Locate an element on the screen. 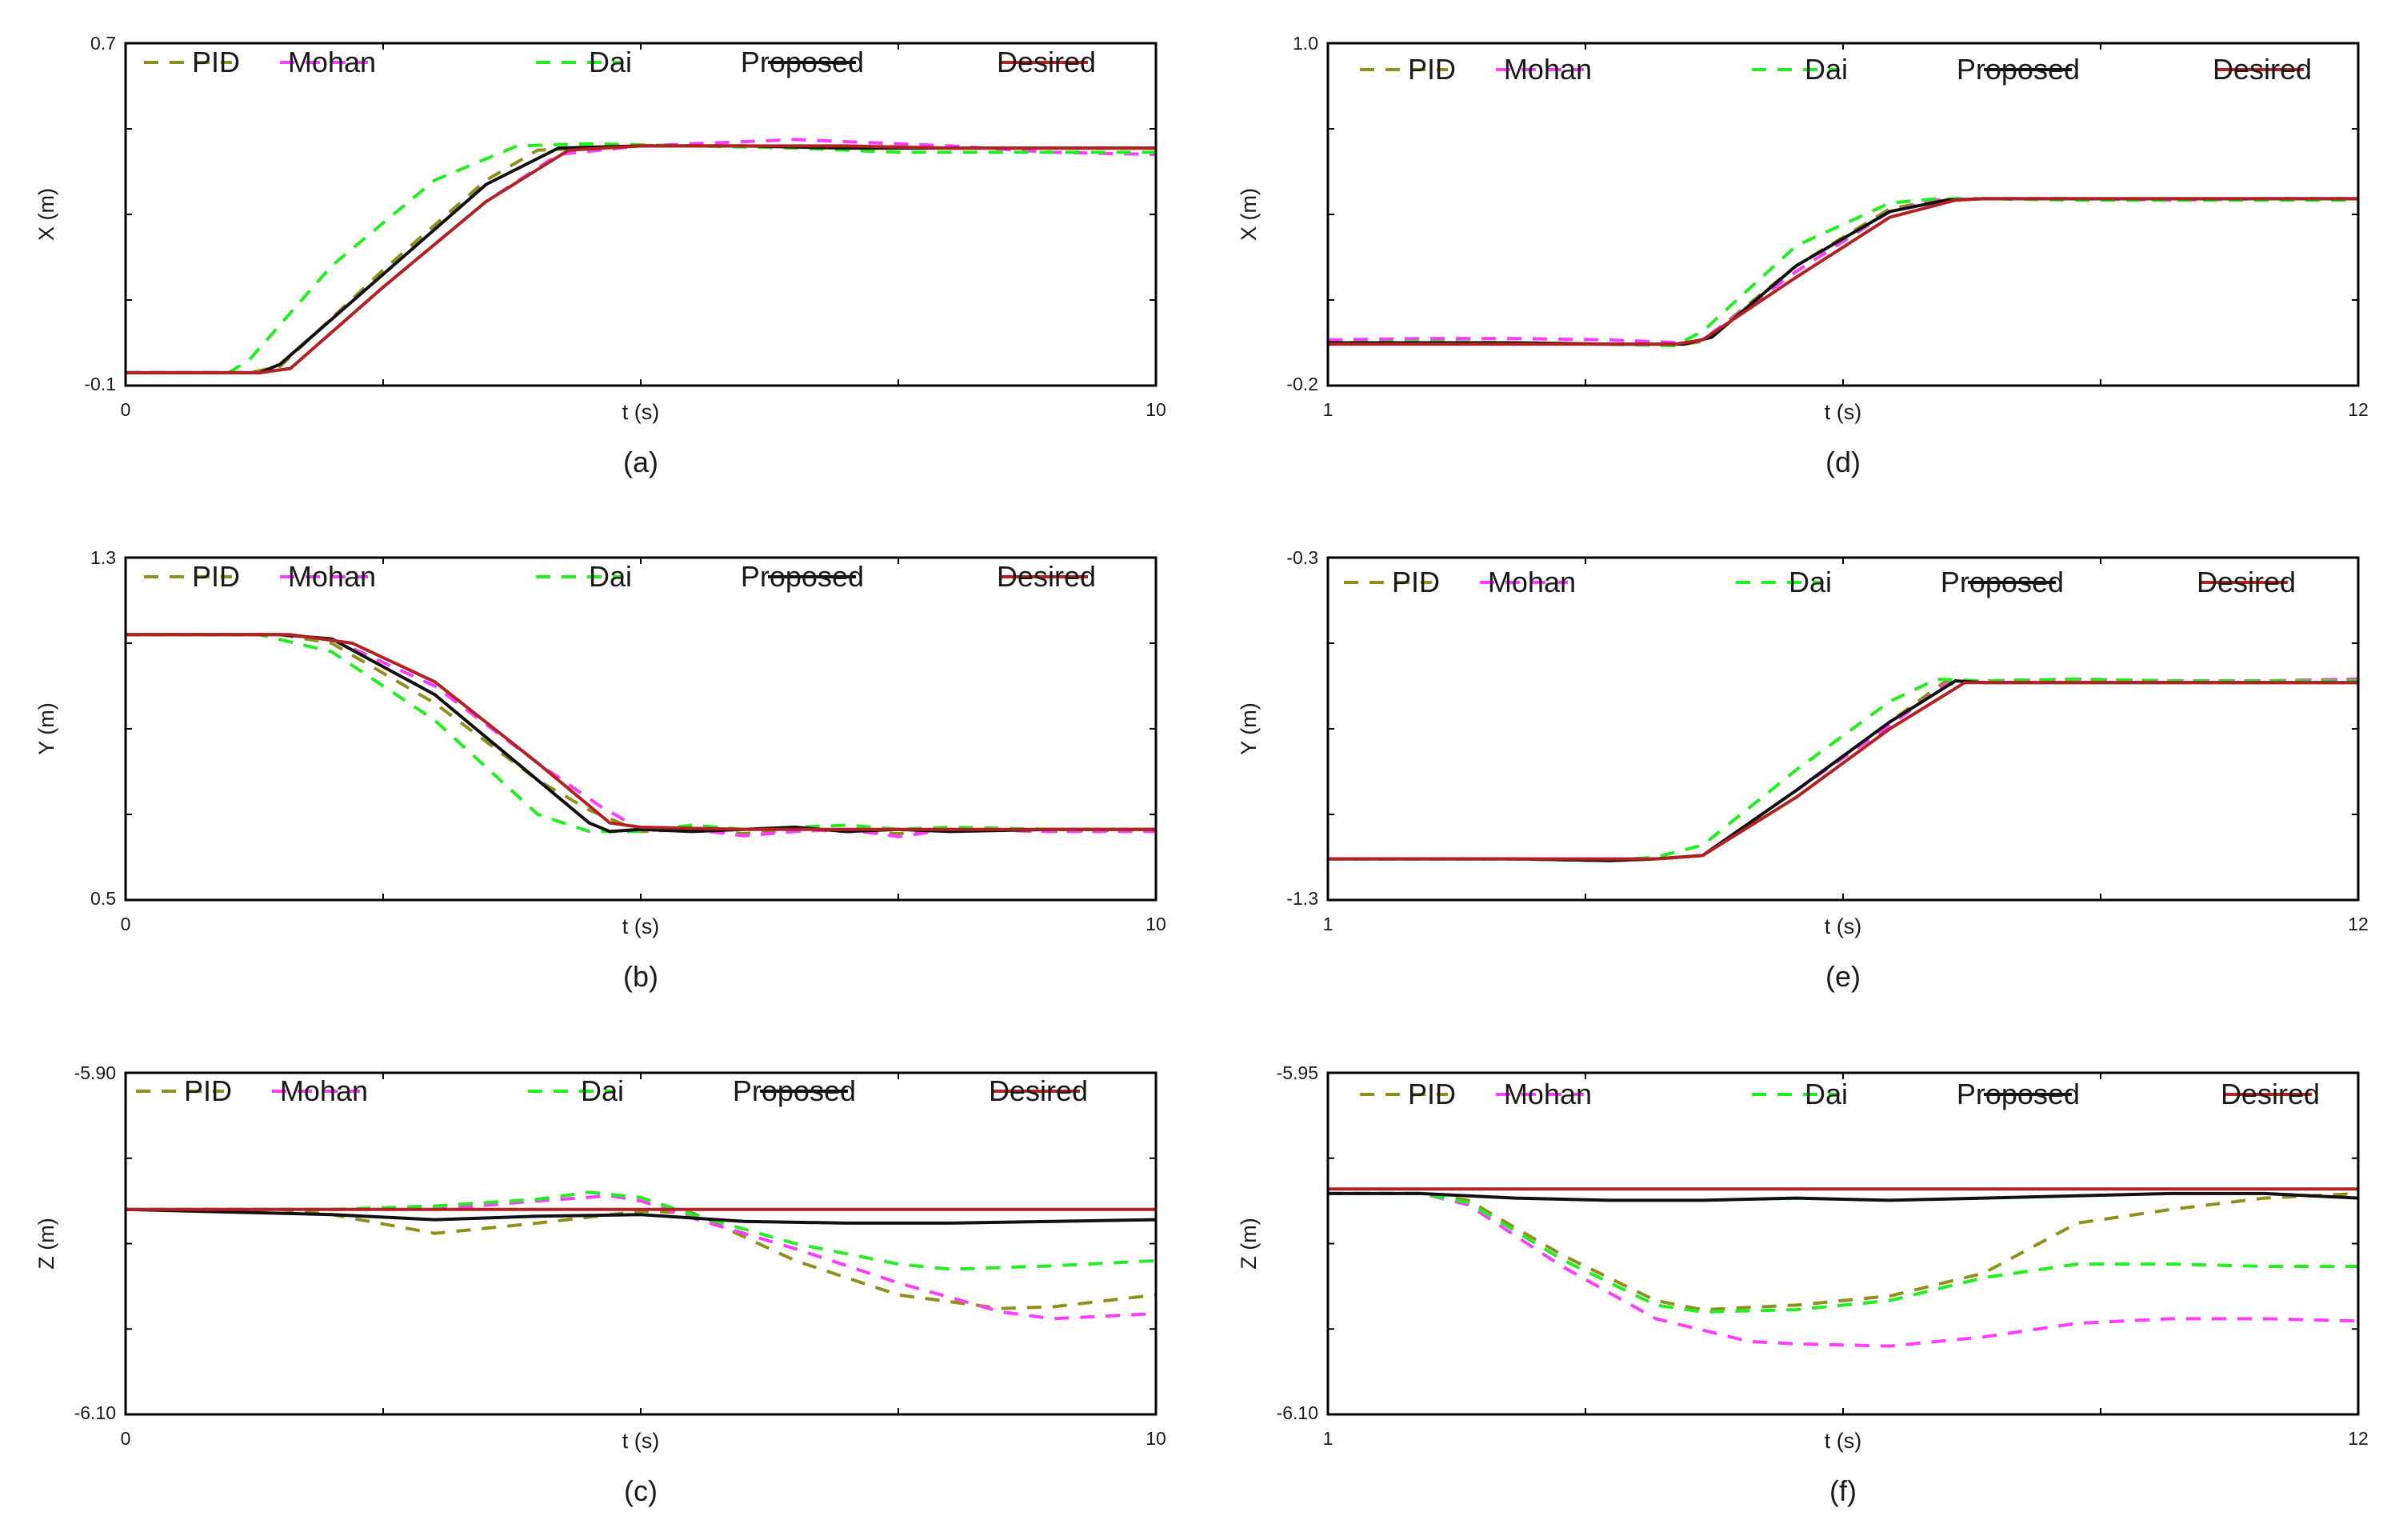 The image size is (2395, 1540). y-tick-label-top: 0.7 is located at coordinates (103, 43).